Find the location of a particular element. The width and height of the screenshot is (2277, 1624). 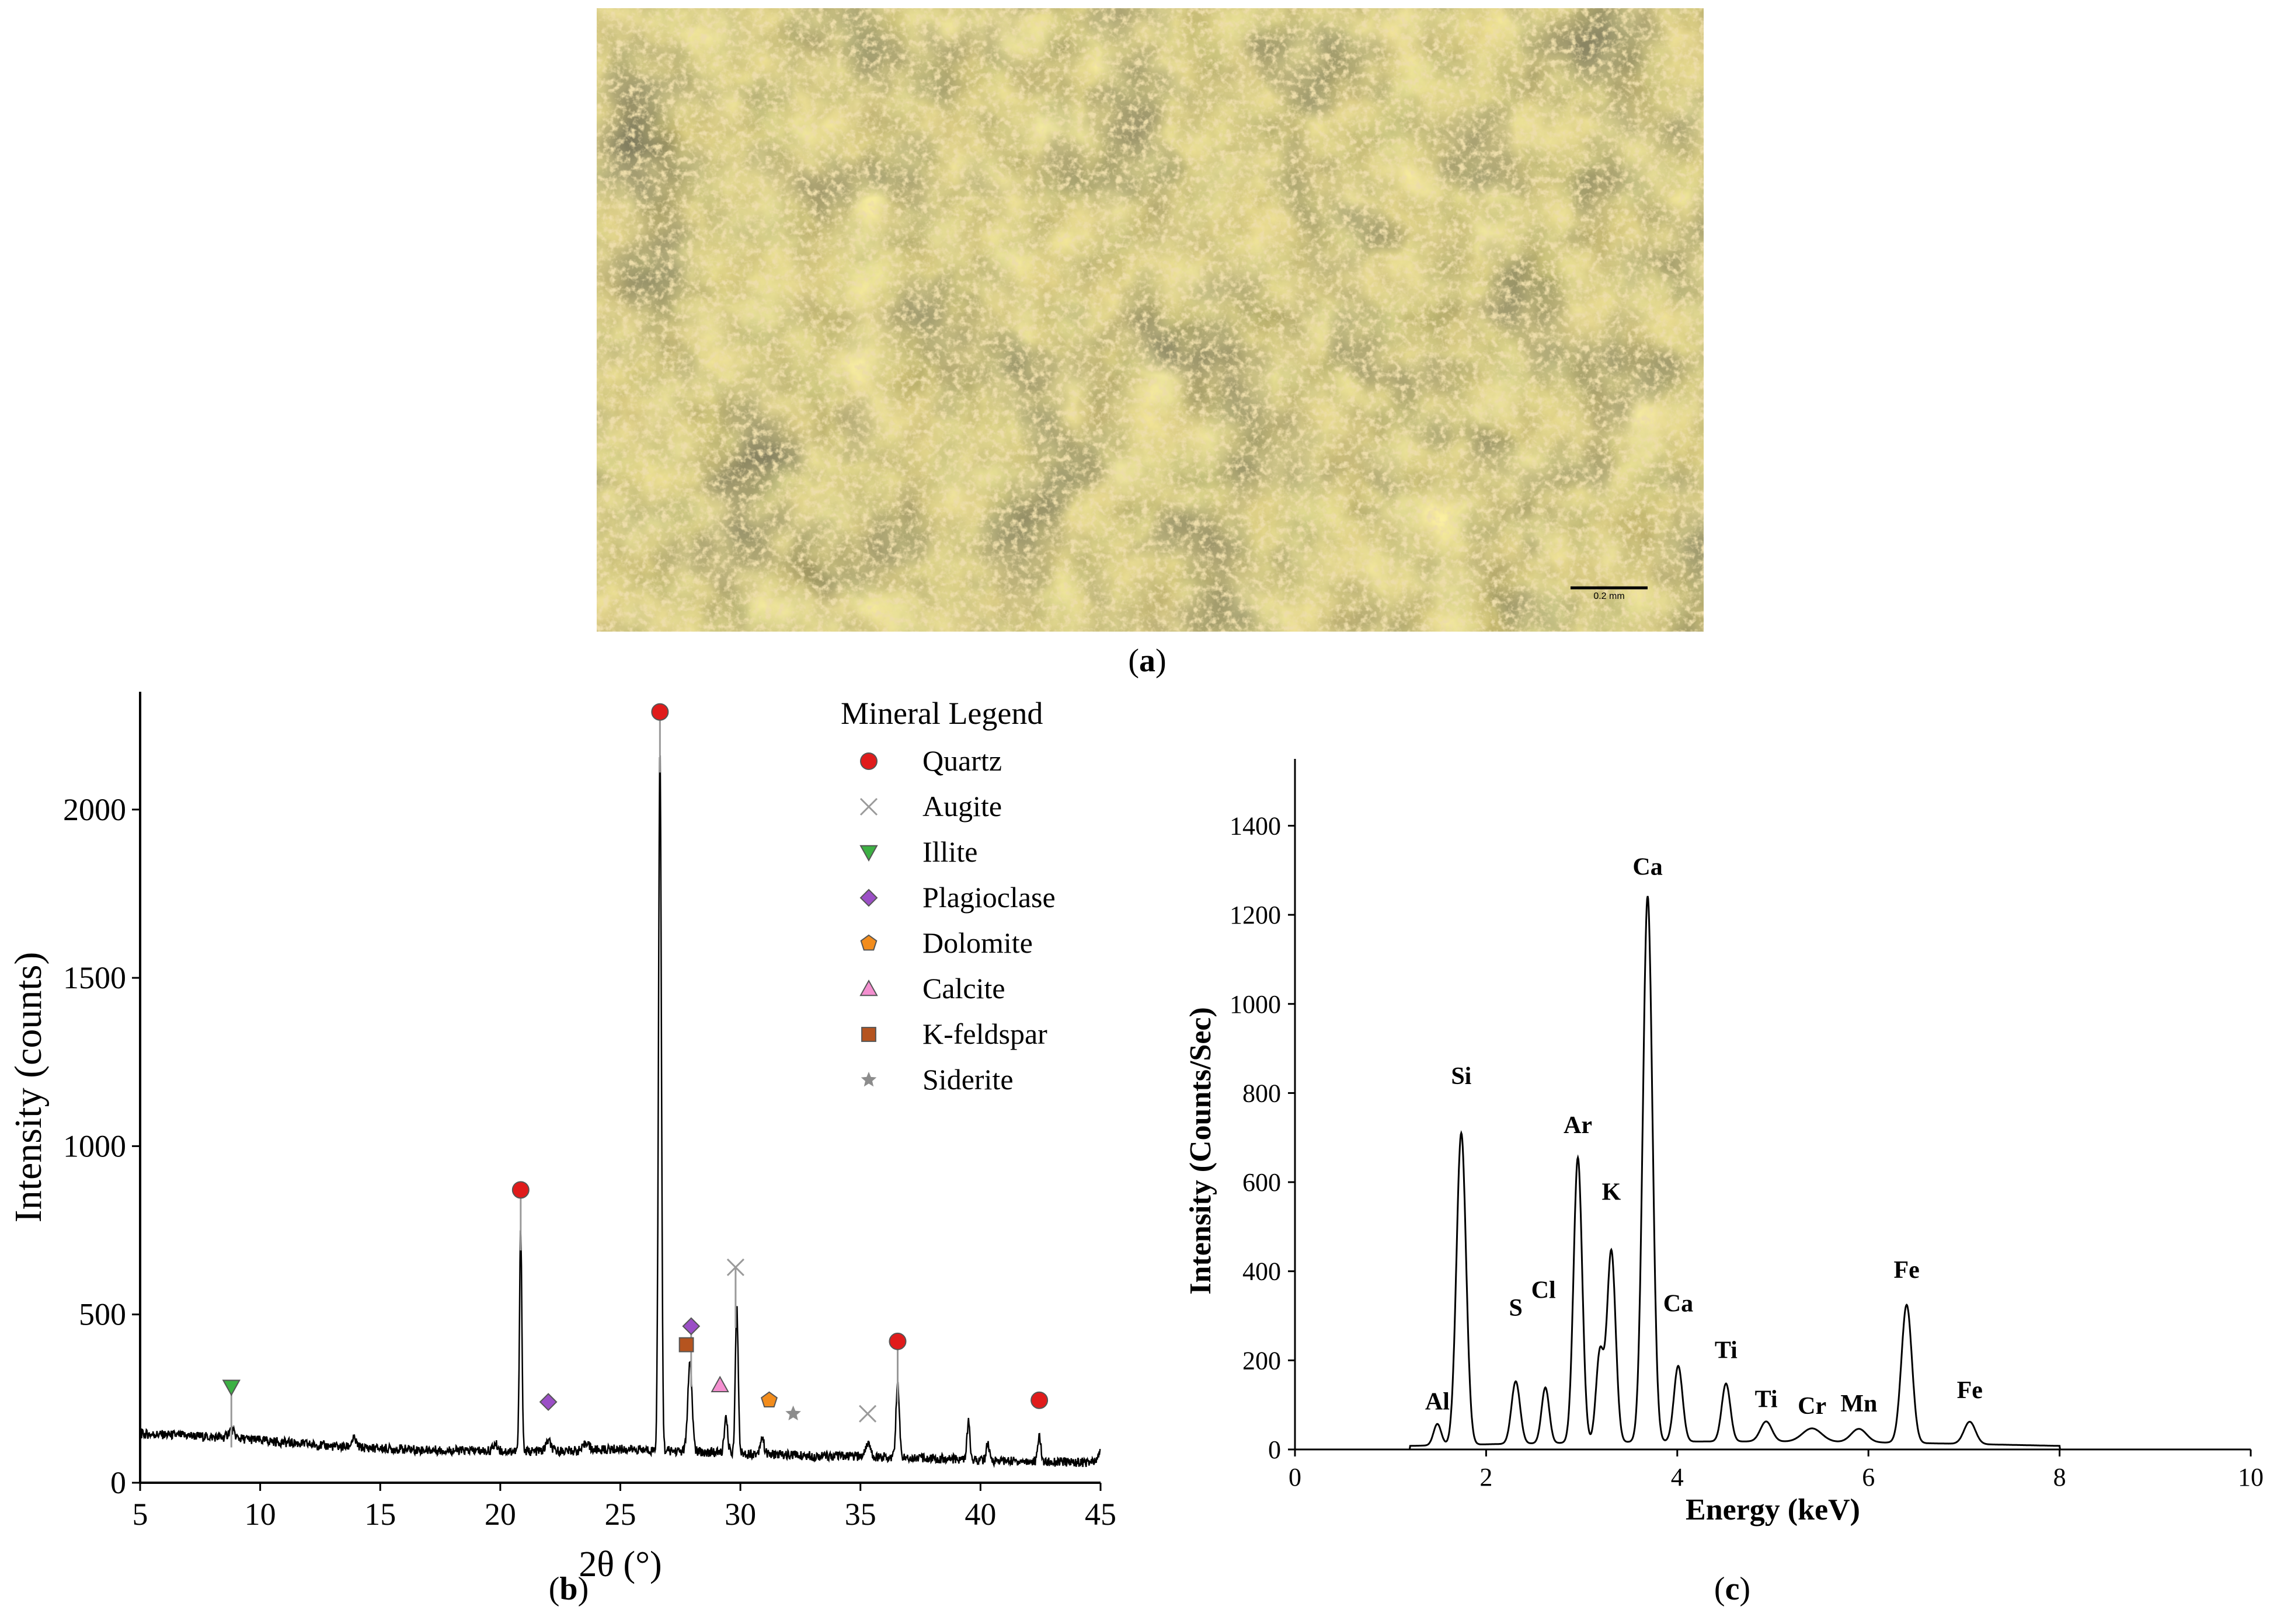

legend-marker-augite is located at coordinates (868, 806).